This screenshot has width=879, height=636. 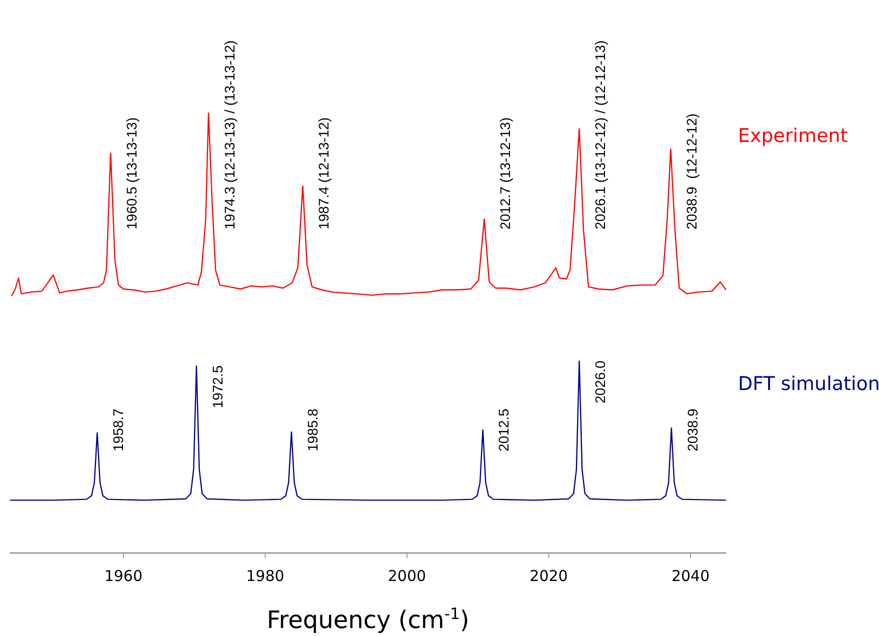 What do you see at coordinates (692, 430) in the screenshot?
I see `annotation: 2038.9` at bounding box center [692, 430].